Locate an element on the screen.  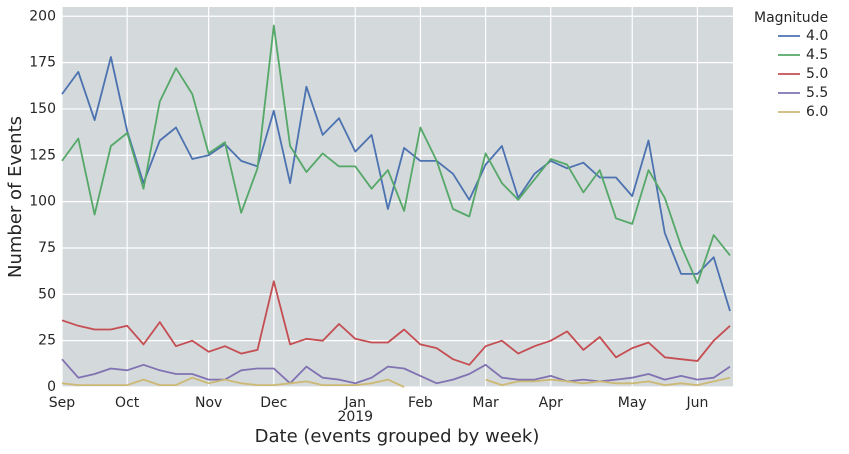
x-tick-label: Nov is located at coordinates (208, 403).